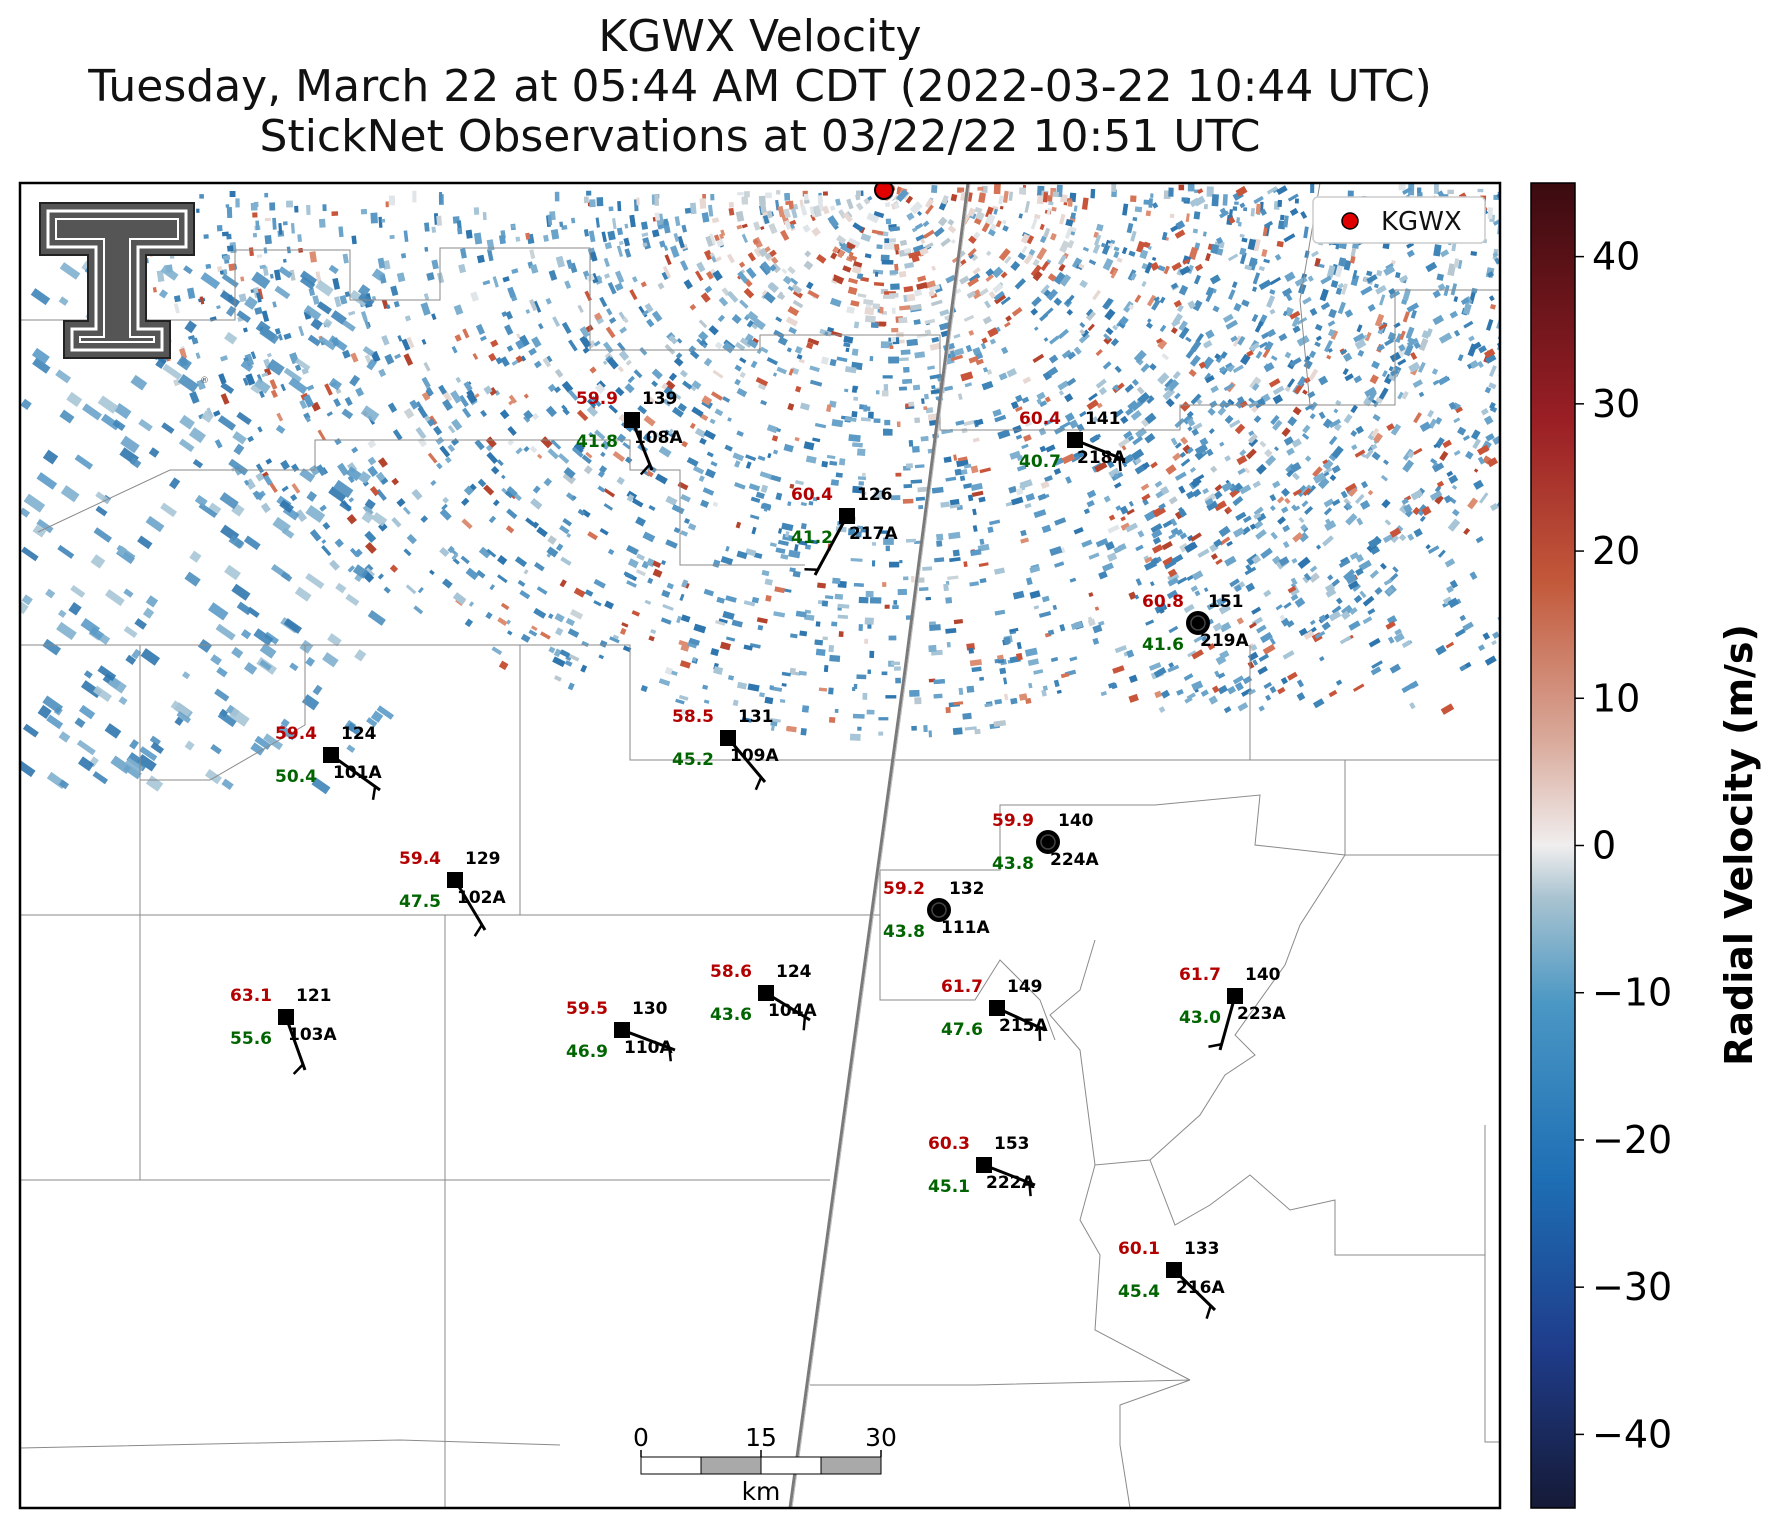 This screenshot has width=1773, height=1525. Describe the element at coordinates (597, 442) in the screenshot. I see `station-dewpoint: 41.8` at that location.